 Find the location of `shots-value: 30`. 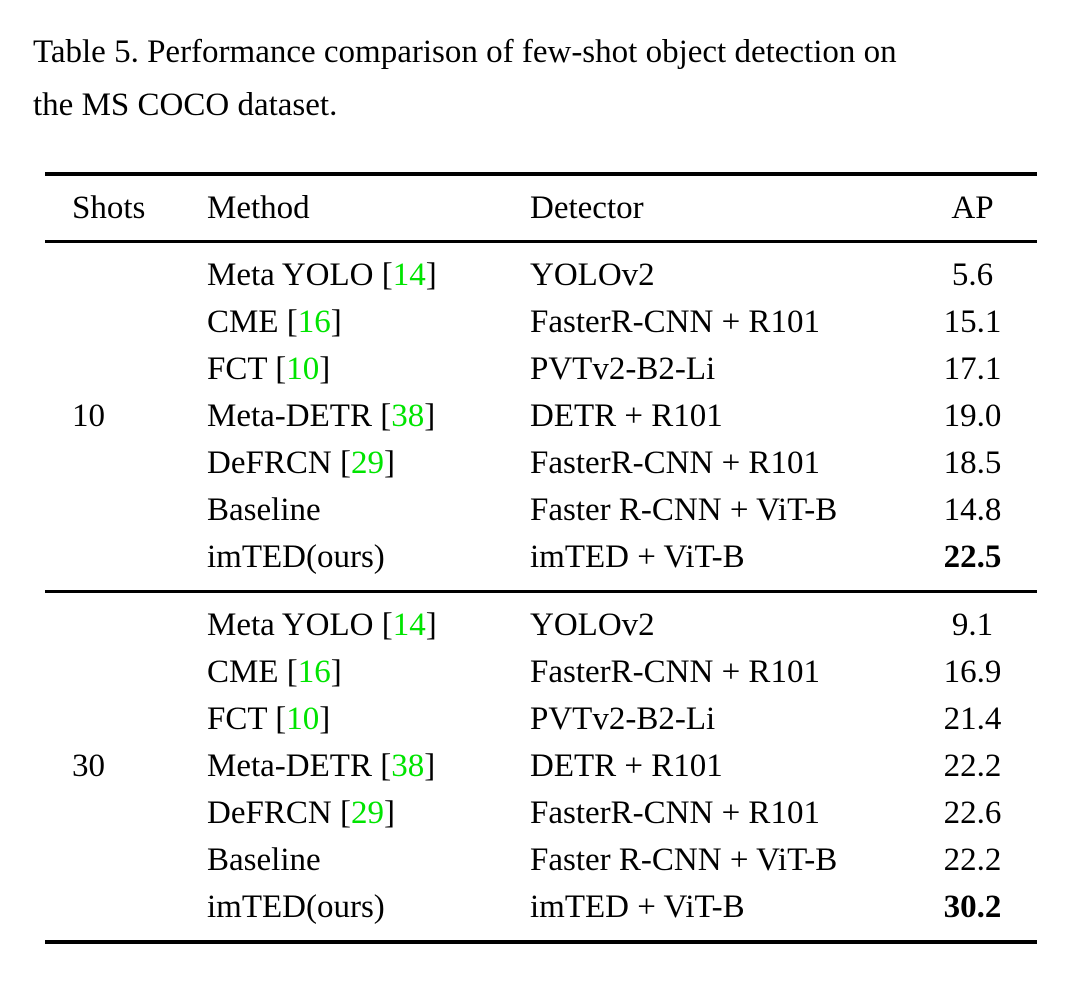

shots-value: 30 is located at coordinates (88, 766).